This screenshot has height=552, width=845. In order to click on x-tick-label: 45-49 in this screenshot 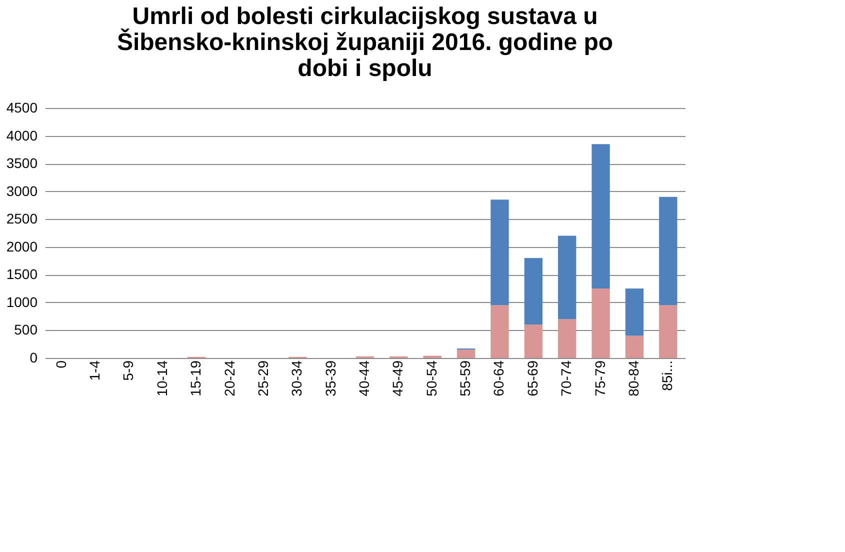, I will do `click(398, 378)`.